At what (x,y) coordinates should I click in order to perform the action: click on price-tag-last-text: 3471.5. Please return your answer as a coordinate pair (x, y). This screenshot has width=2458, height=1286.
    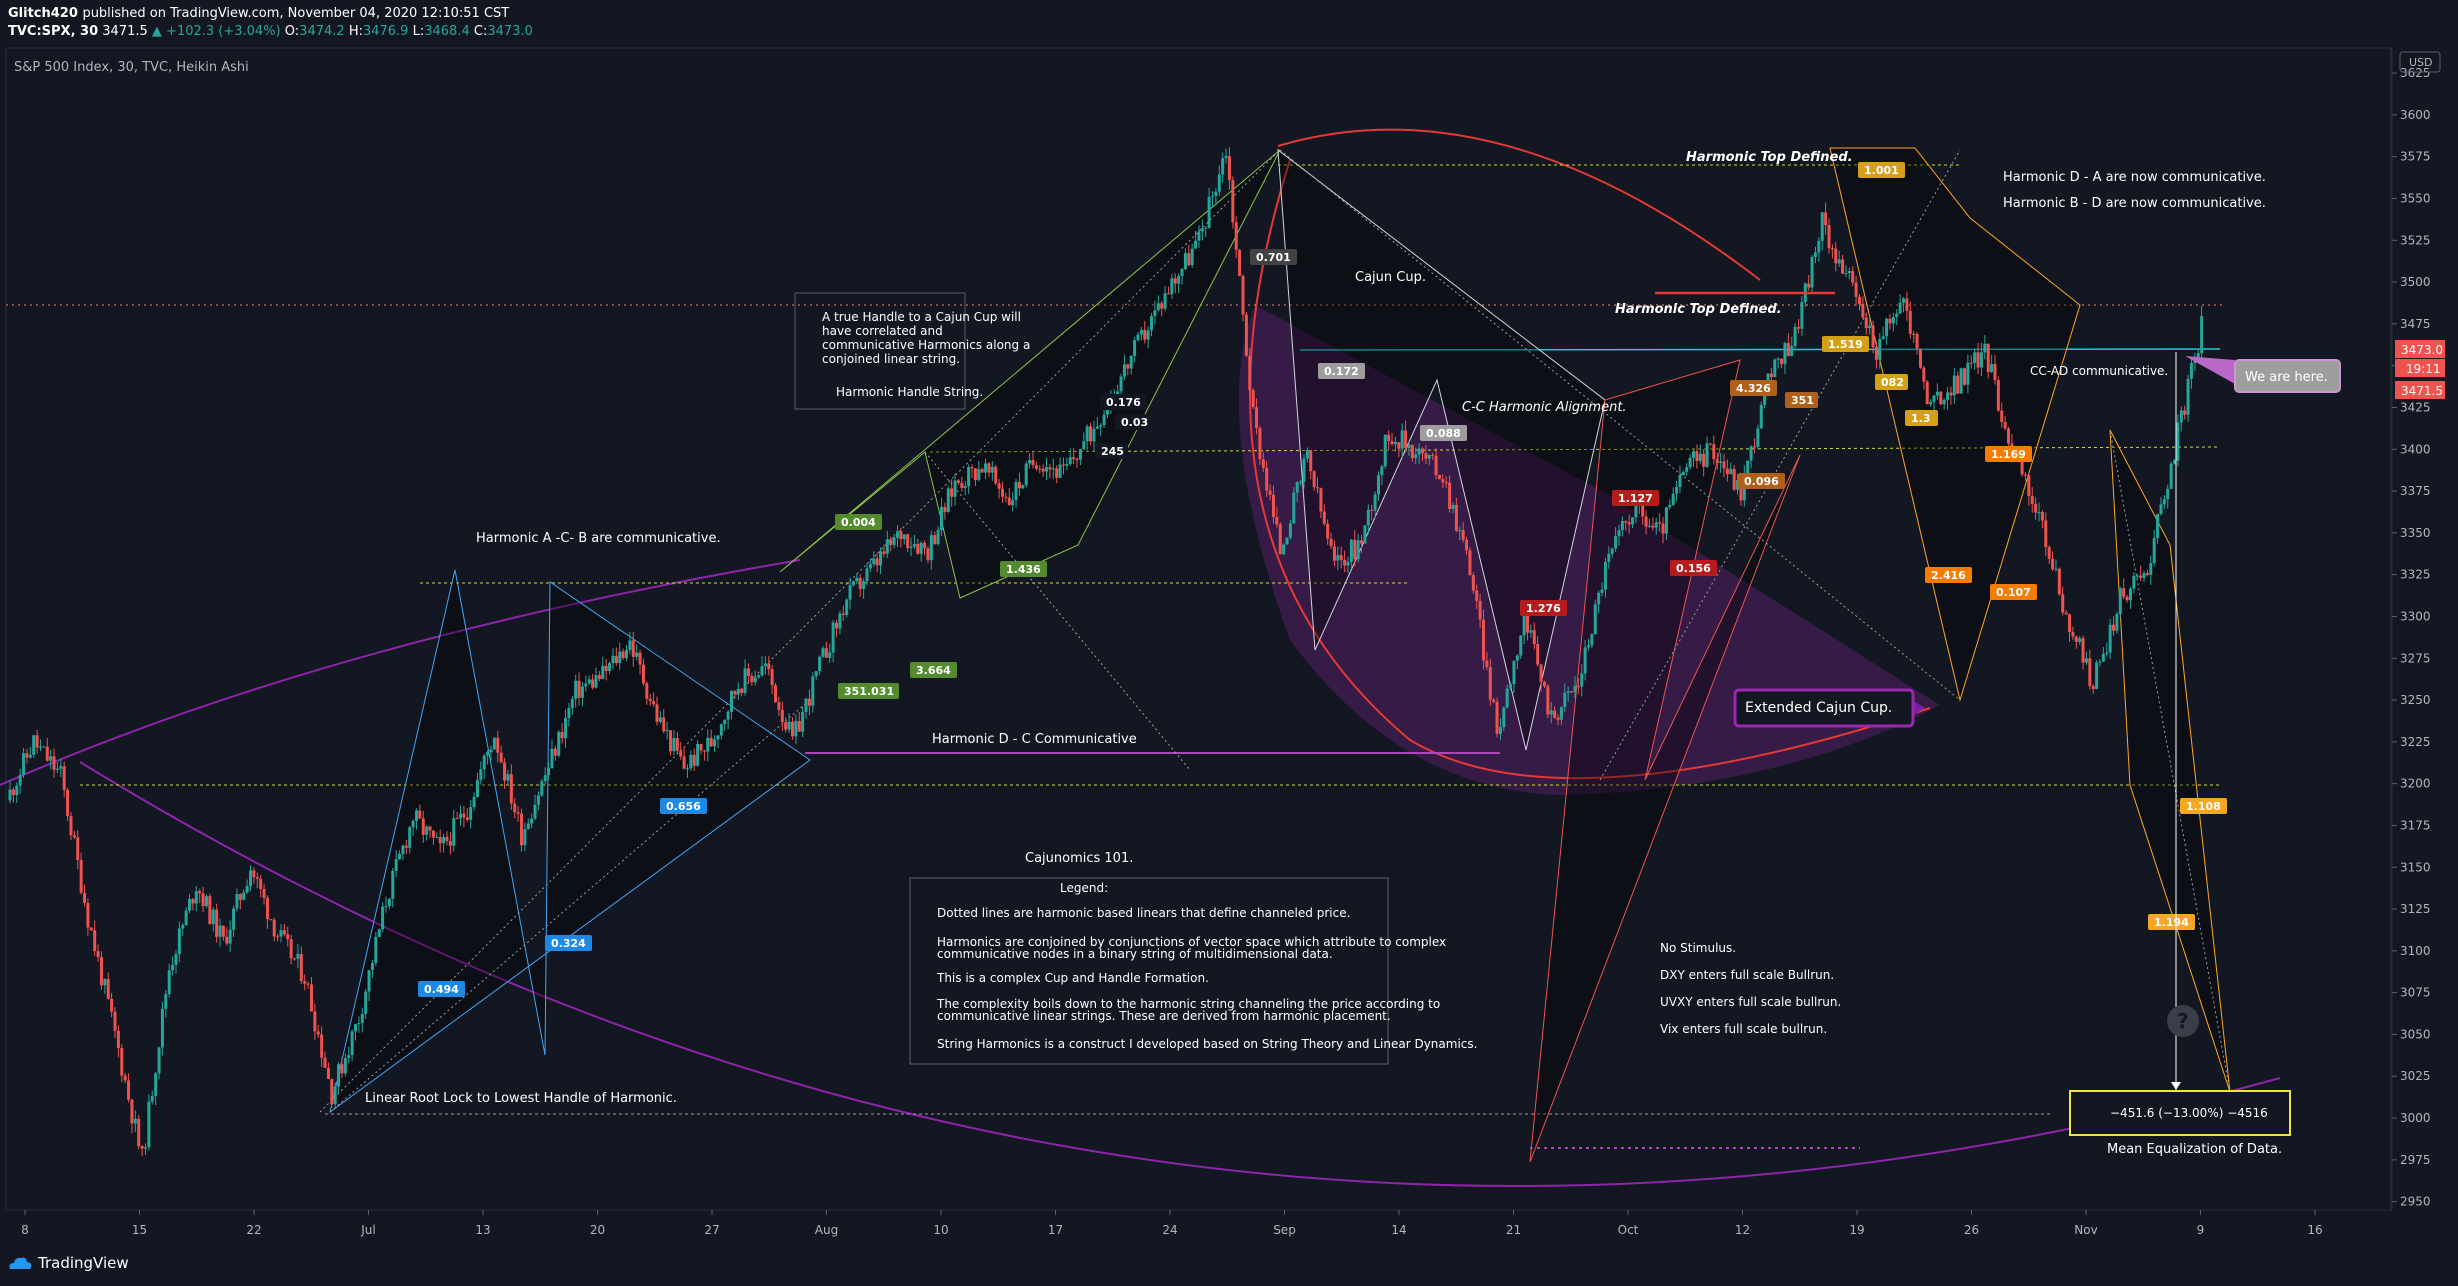
    Looking at the image, I should click on (2422, 391).